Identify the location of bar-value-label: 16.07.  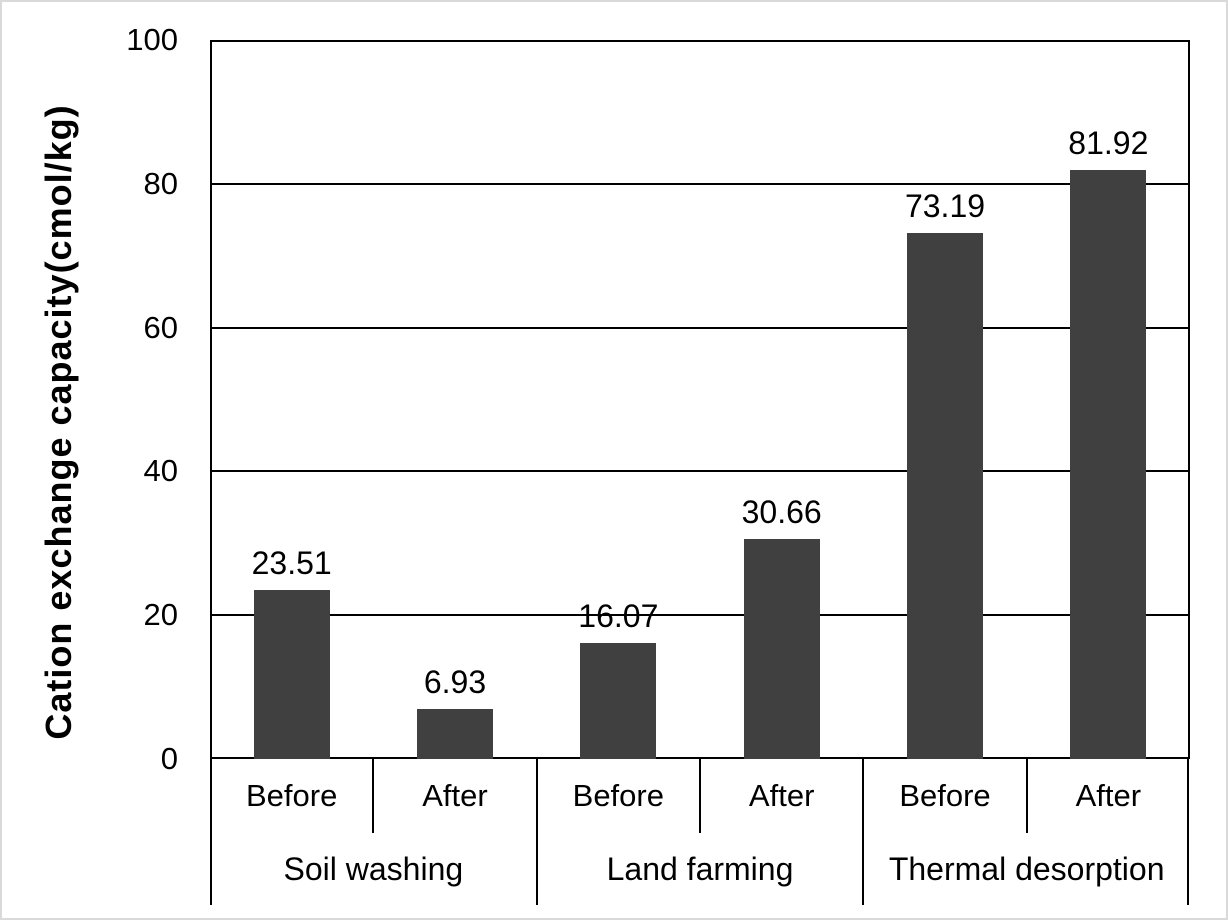
(618, 616).